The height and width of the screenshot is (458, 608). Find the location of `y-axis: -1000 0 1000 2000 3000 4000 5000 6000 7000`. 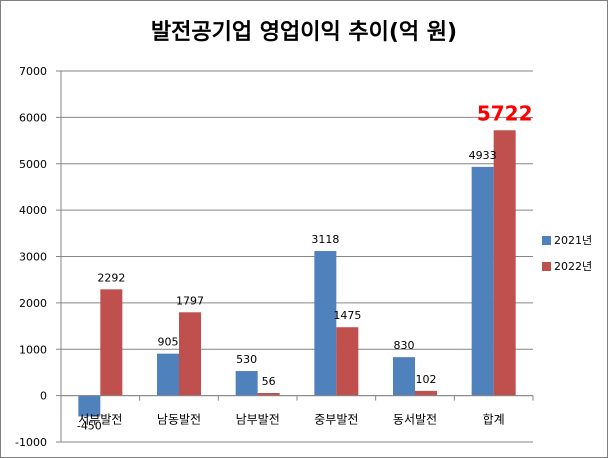

y-axis: -1000 0 1000 2000 3000 4000 5000 6000 7000 is located at coordinates (38, 257).